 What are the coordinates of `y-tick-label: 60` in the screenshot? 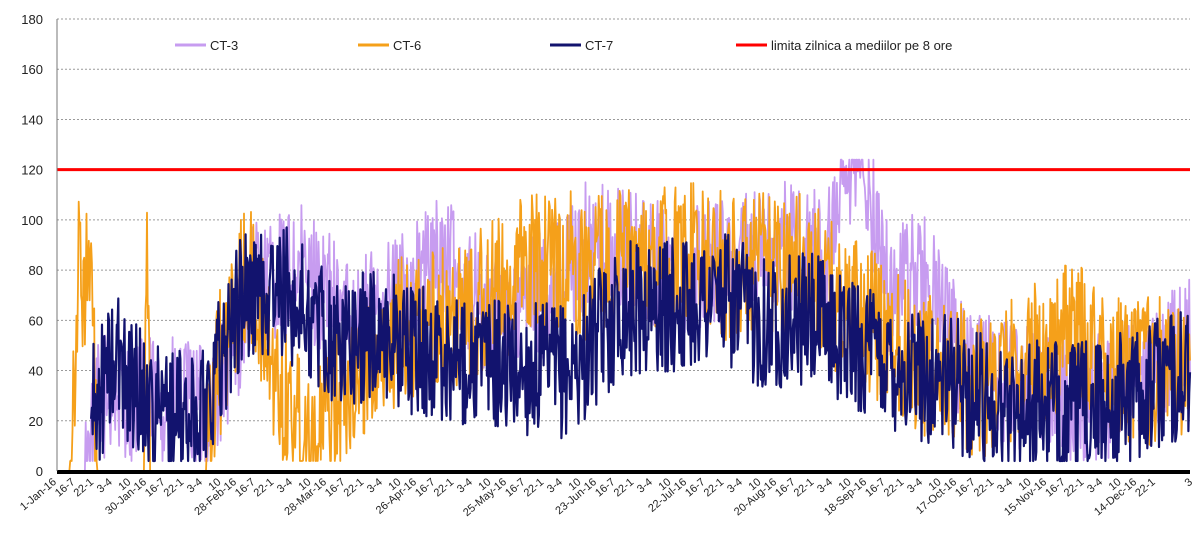 It's located at (36, 320).